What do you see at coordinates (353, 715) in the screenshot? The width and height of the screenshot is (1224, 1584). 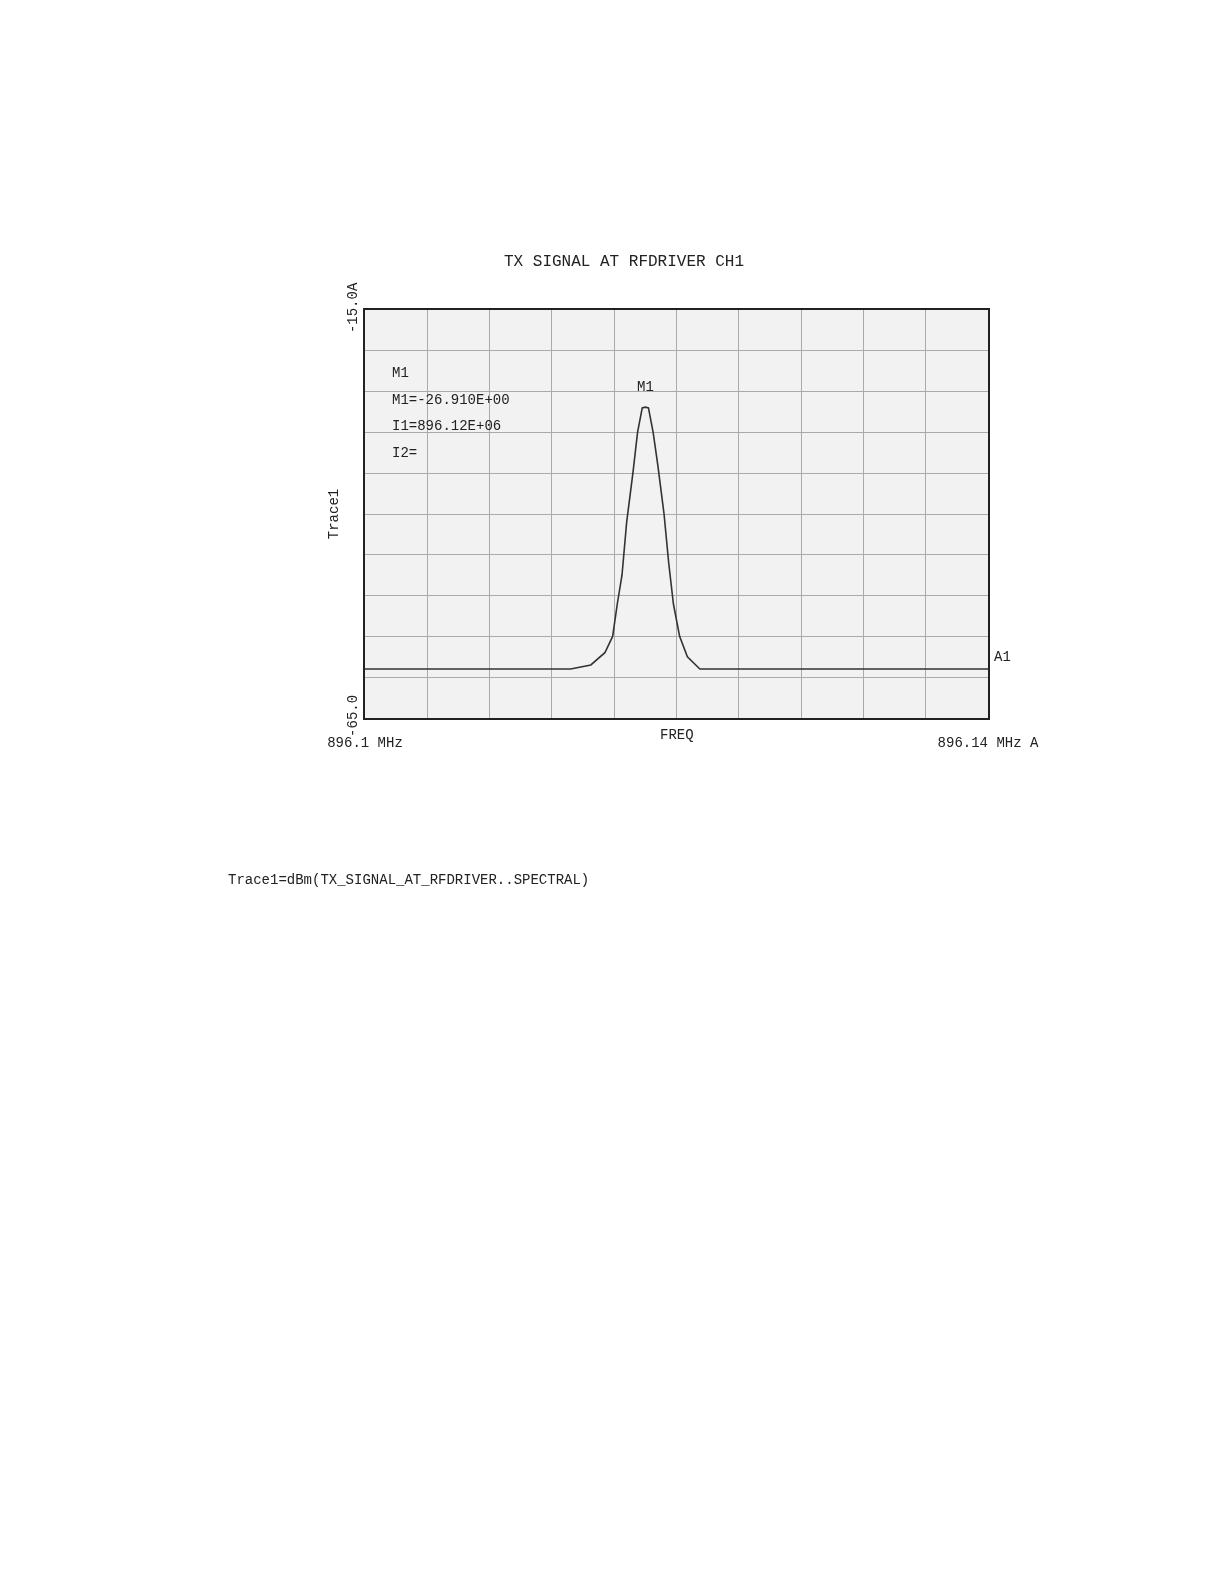 I see `y-tick-label: -65.0` at bounding box center [353, 715].